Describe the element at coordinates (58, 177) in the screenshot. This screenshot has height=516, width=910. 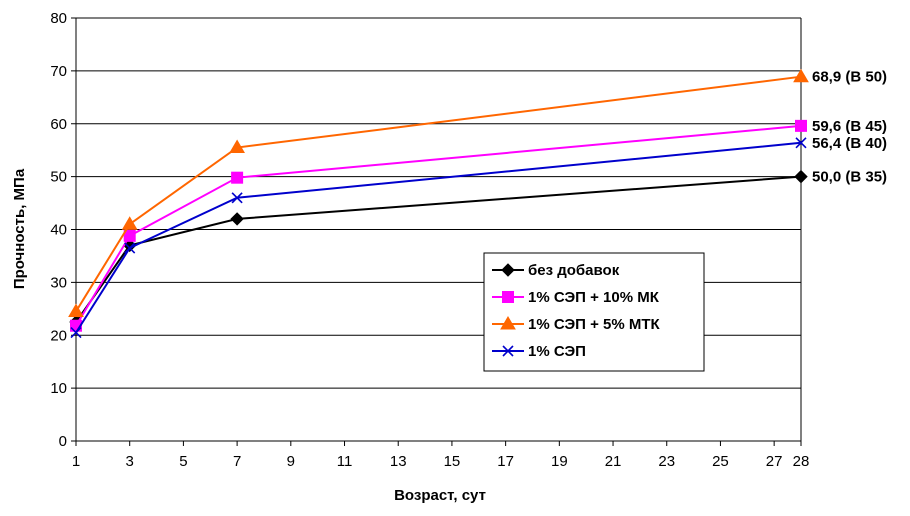
I see `y-tick-label: 50` at that location.